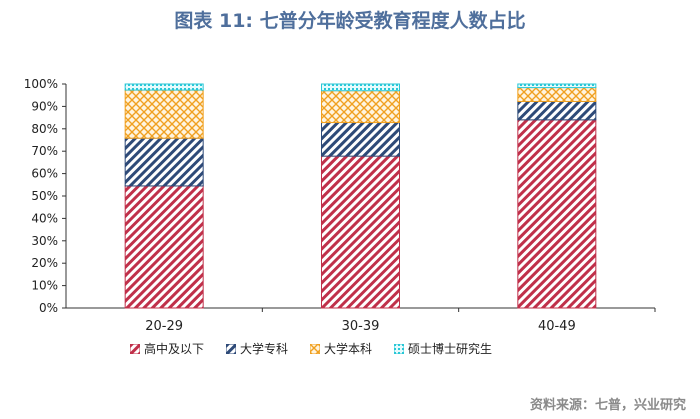 This screenshot has width=700, height=419. Describe the element at coordinates (44, 241) in the screenshot. I see `y-tick-label: 30%` at that location.